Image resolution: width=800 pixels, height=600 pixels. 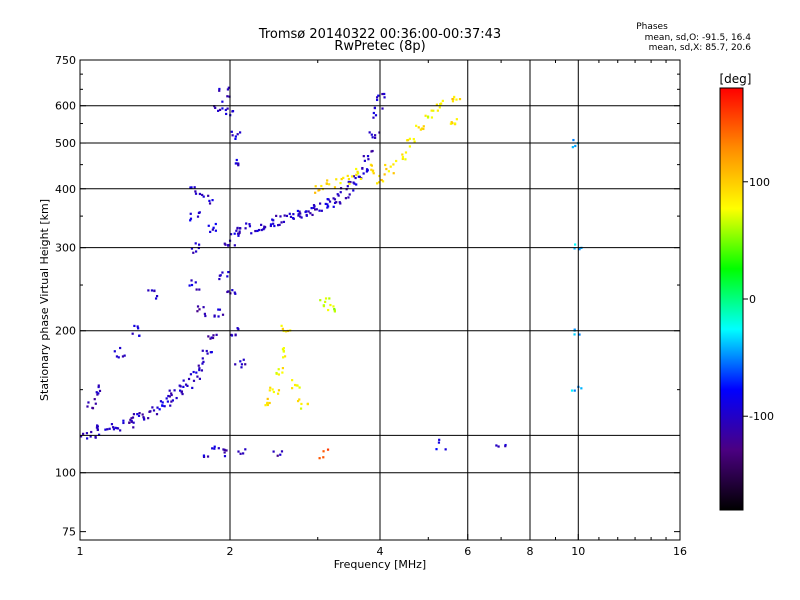 What do you see at coordinates (80, 551) in the screenshot?
I see `x-tick-label: 1` at bounding box center [80, 551].